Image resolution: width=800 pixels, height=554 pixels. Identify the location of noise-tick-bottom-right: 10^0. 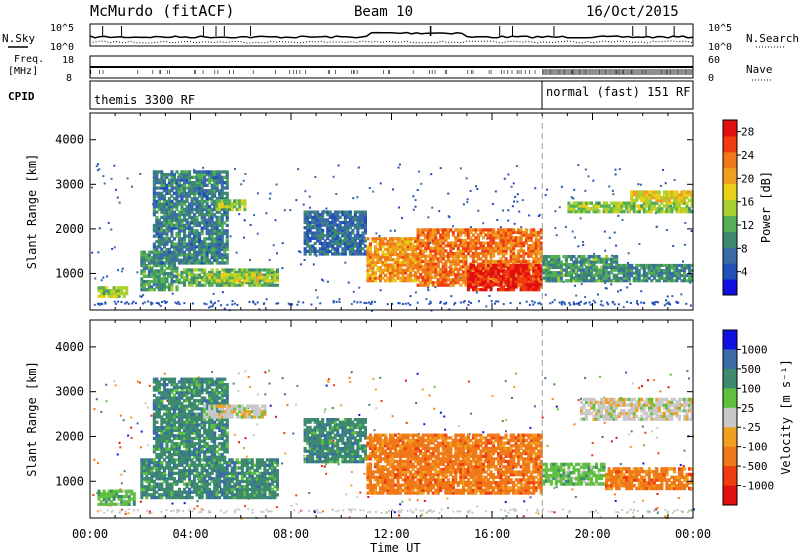
(720, 47).